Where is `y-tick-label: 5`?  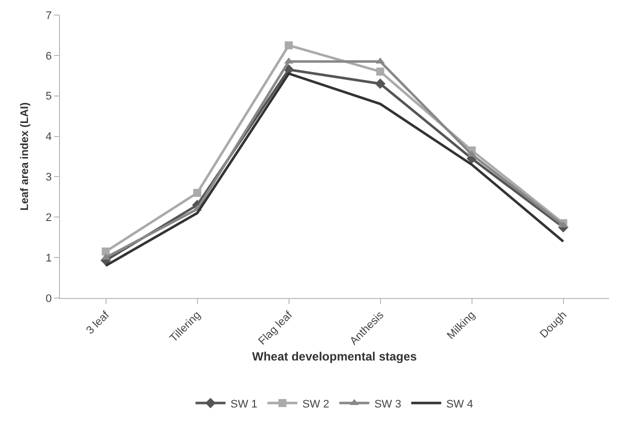 y-tick-label: 5 is located at coordinates (49, 96).